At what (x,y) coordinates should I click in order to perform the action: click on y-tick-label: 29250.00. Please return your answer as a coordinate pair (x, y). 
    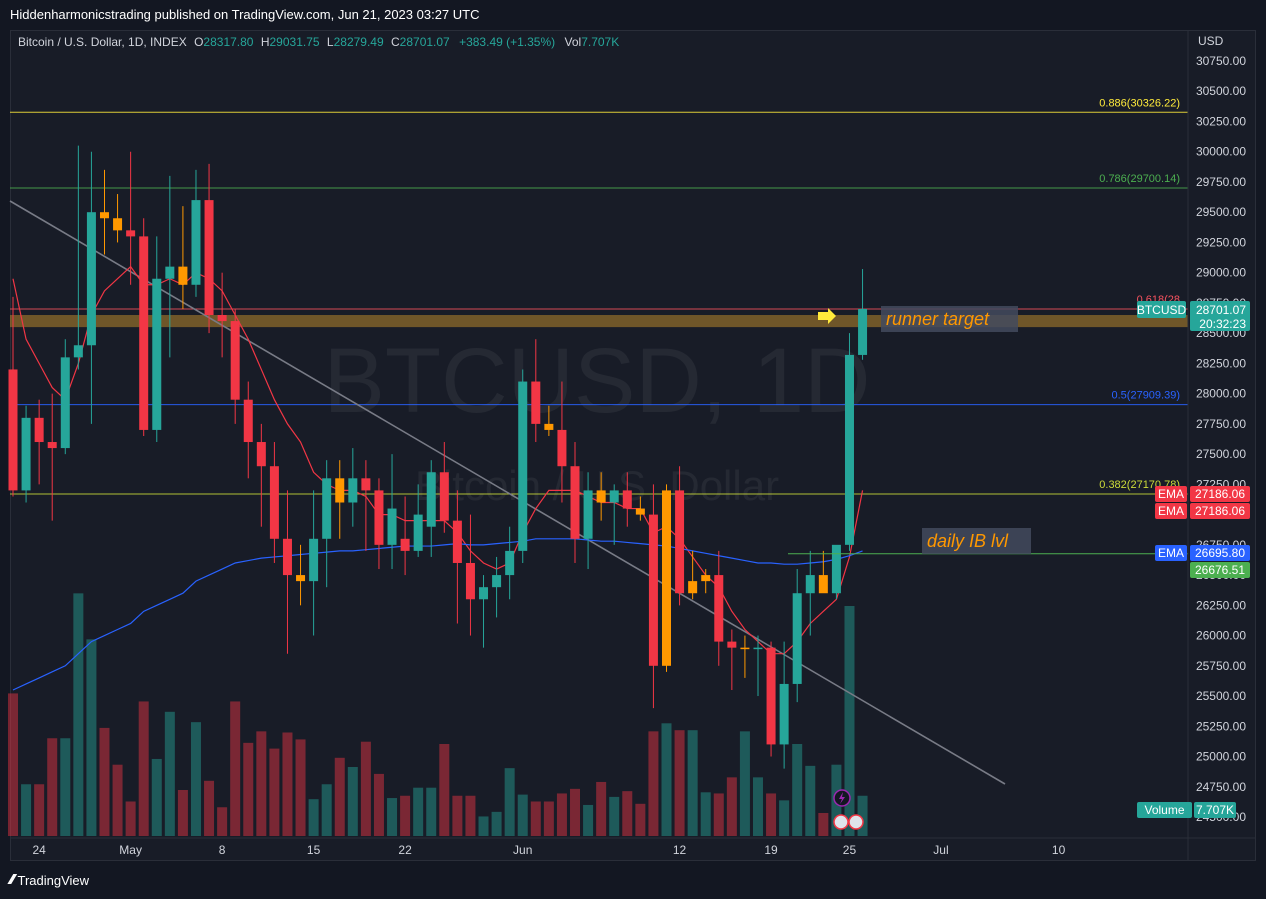
    Looking at the image, I should click on (1221, 242).